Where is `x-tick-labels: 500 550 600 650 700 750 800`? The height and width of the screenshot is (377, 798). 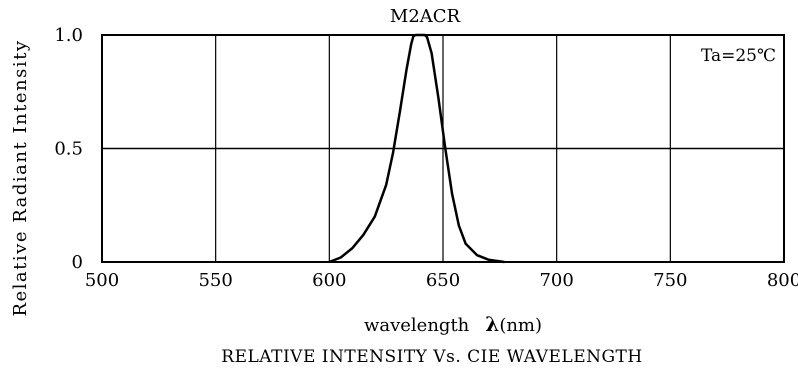 x-tick-labels: 500 550 600 650 700 750 800 is located at coordinates (441, 280).